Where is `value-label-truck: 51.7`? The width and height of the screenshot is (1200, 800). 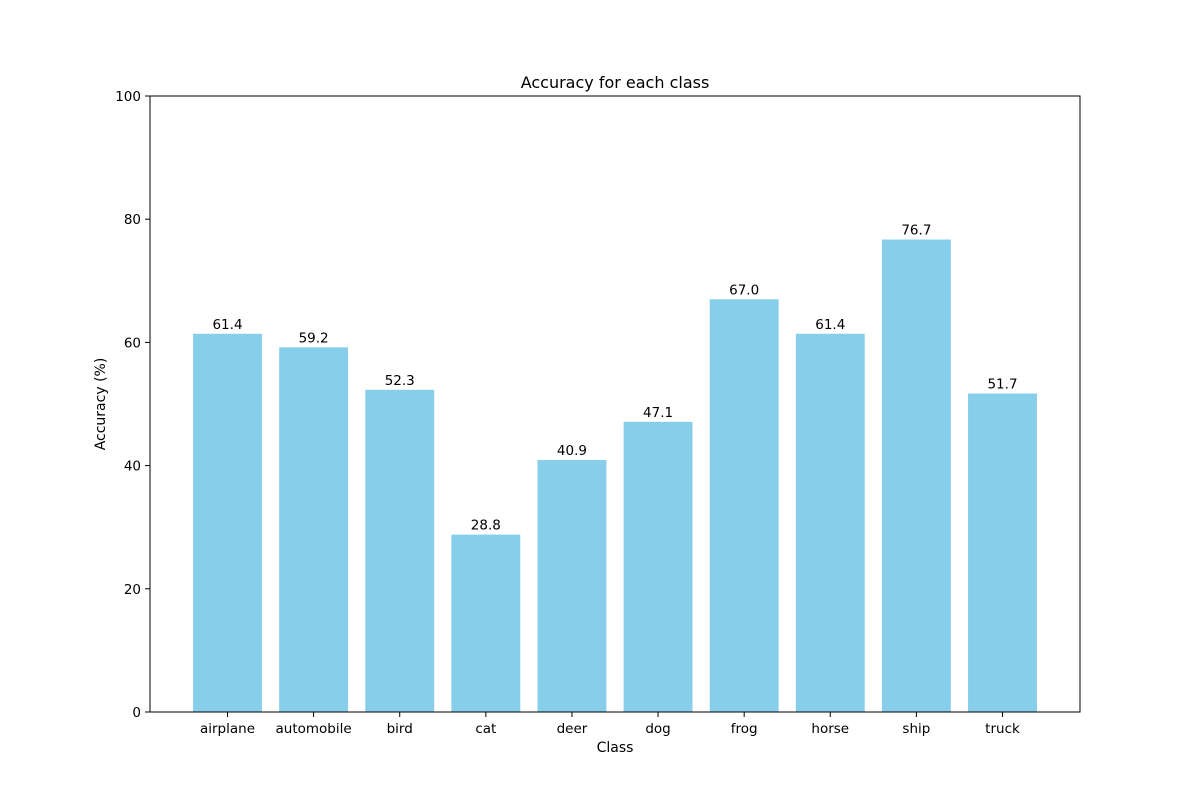
value-label-truck: 51.7 is located at coordinates (1002, 385).